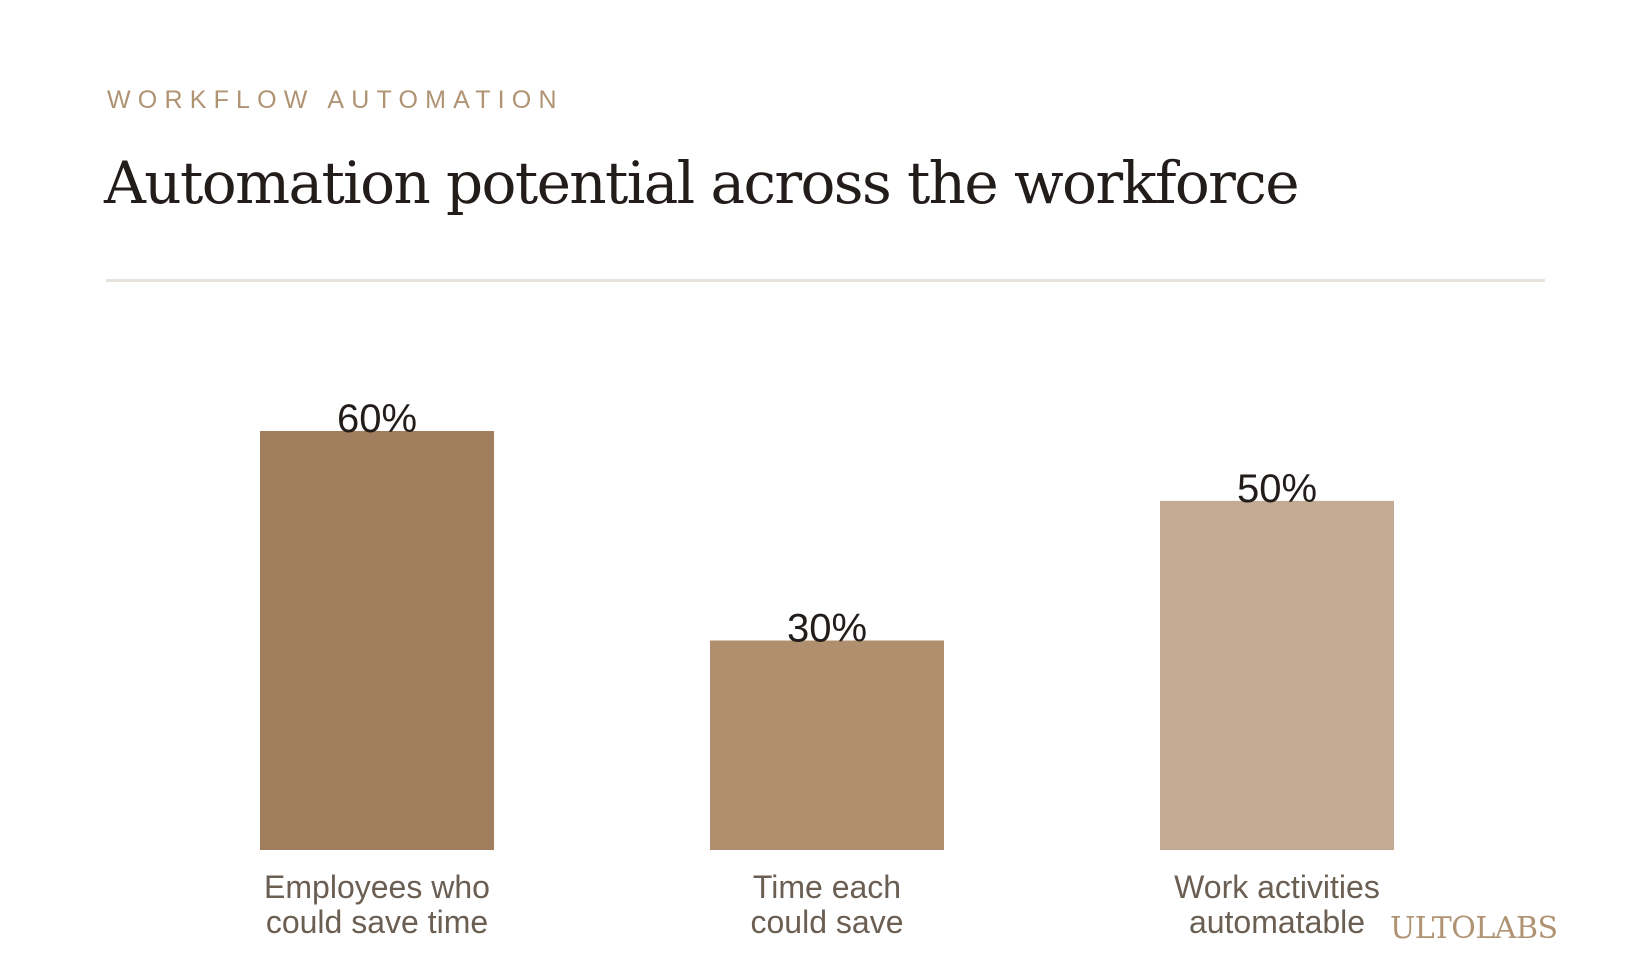 The width and height of the screenshot is (1639, 980). Describe the element at coordinates (1277, 489) in the screenshot. I see `value-label-3: 50%` at that location.